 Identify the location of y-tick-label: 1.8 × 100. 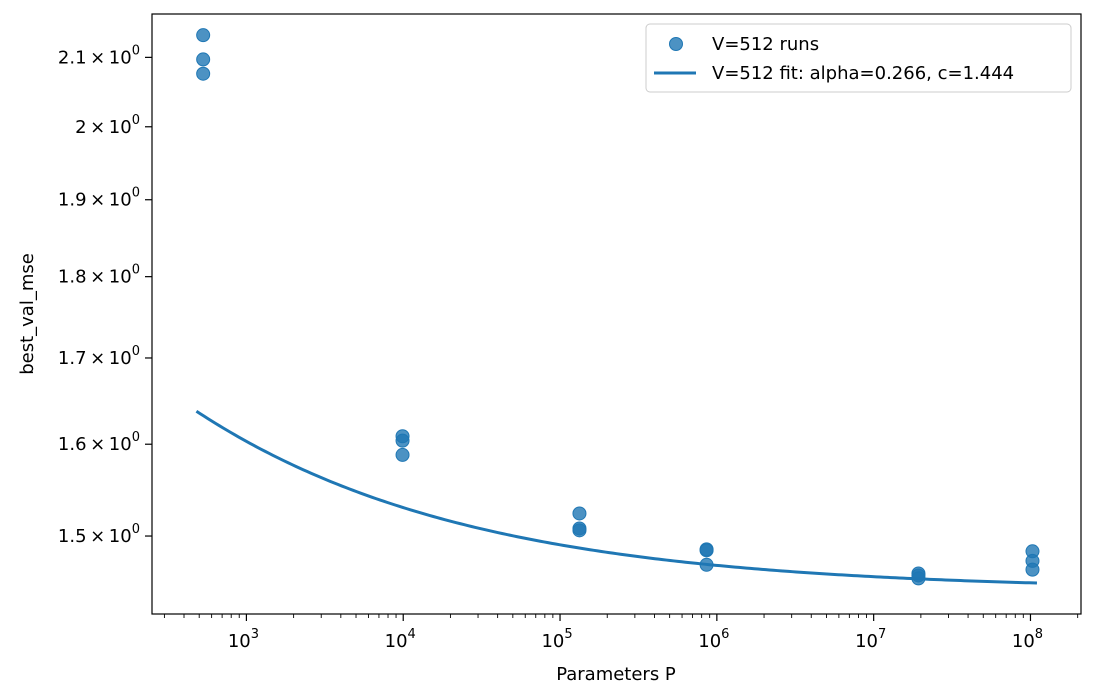
(99, 275).